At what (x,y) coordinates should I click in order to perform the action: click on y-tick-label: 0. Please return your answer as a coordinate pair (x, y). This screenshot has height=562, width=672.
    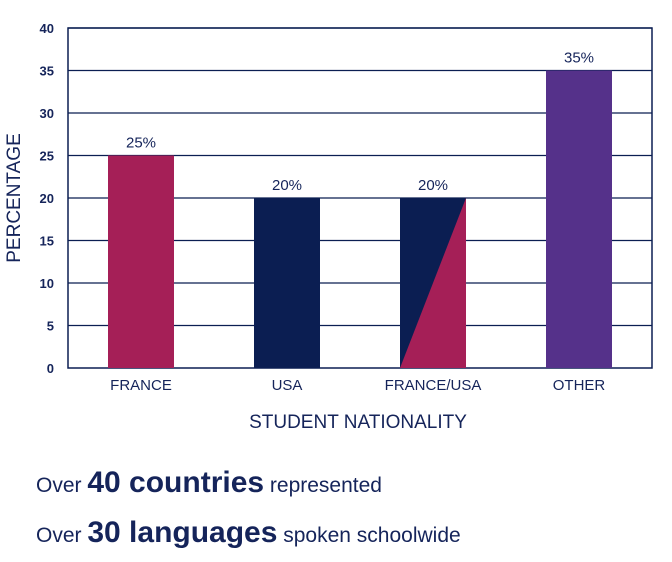
    Looking at the image, I should click on (50, 368).